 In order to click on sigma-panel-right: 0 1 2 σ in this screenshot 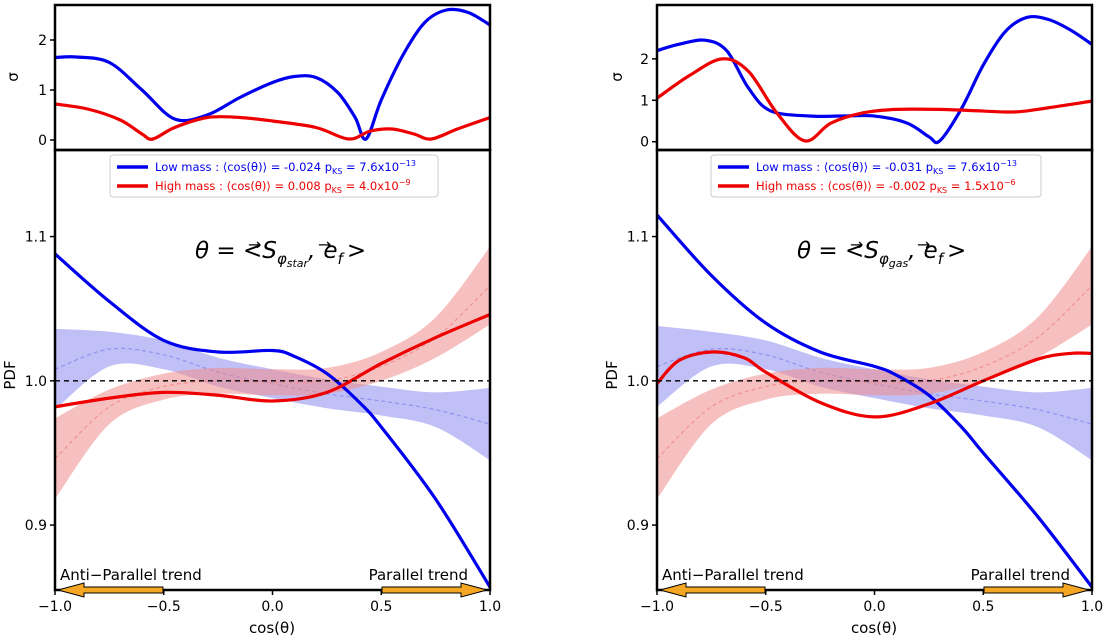, I will do `click(851, 77)`.